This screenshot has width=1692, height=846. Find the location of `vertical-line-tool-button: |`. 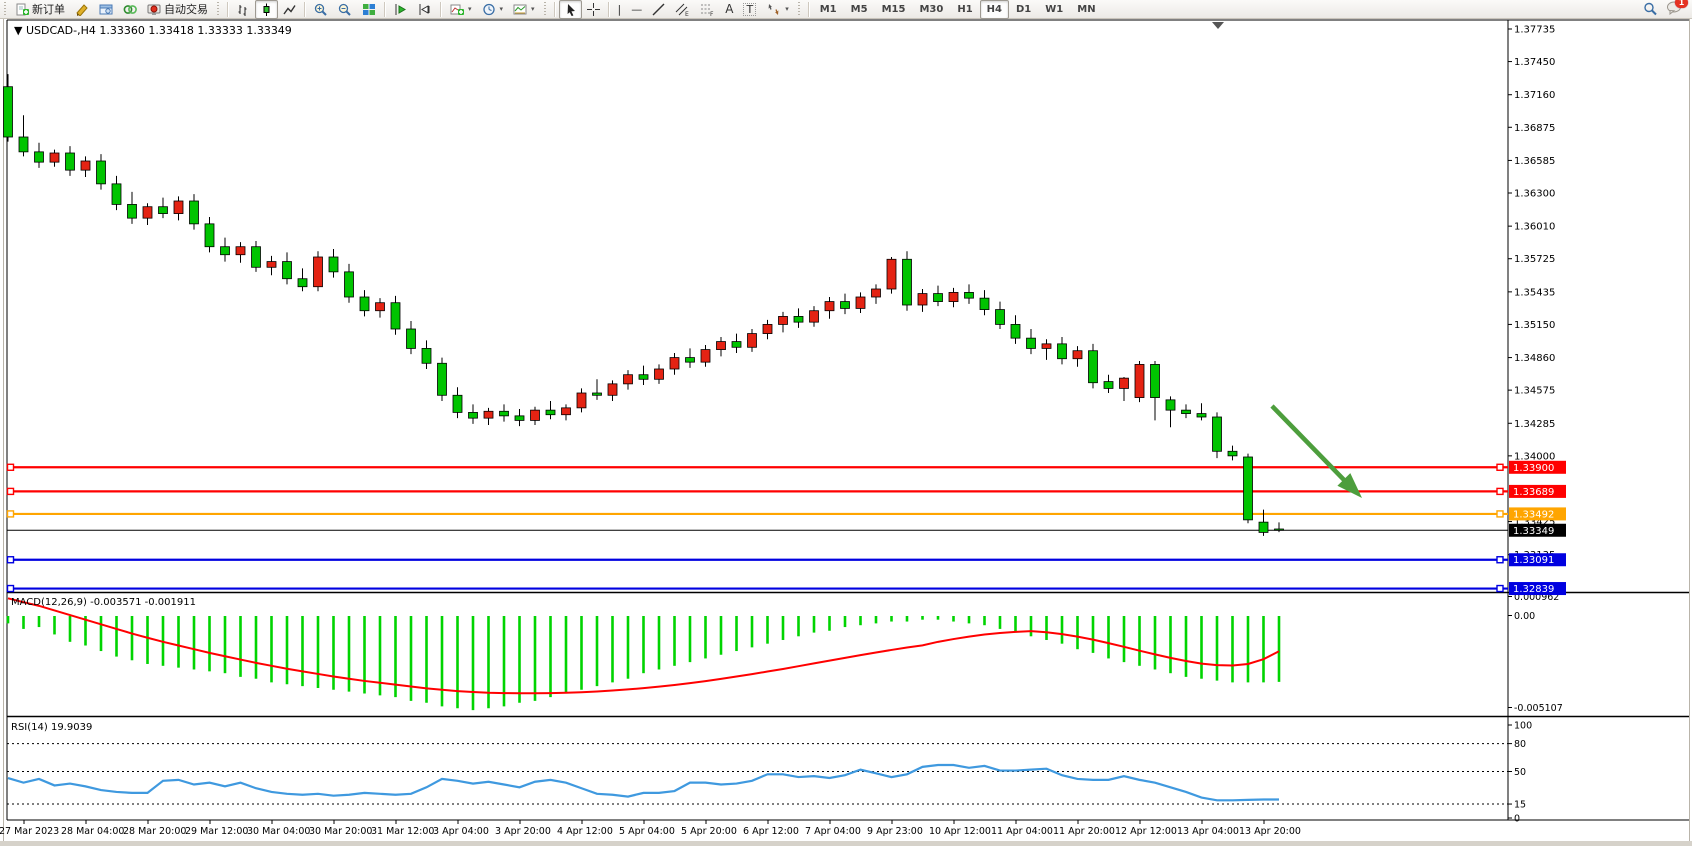

vertical-line-tool-button: | is located at coordinates (620, 9).